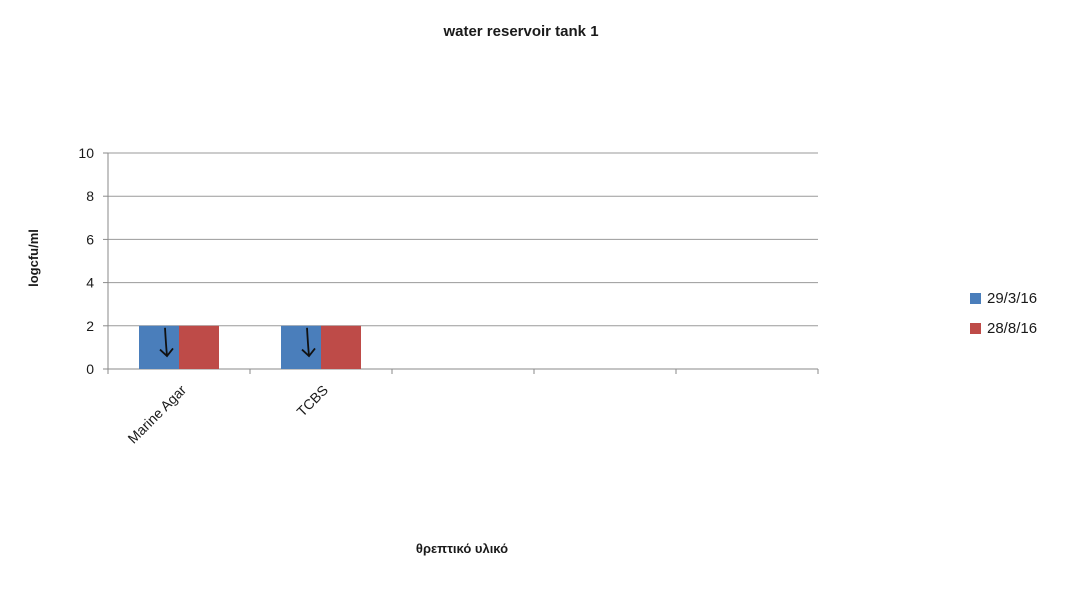 The image size is (1078, 593). I want to click on y-tick-label: 6, so click(90, 239).